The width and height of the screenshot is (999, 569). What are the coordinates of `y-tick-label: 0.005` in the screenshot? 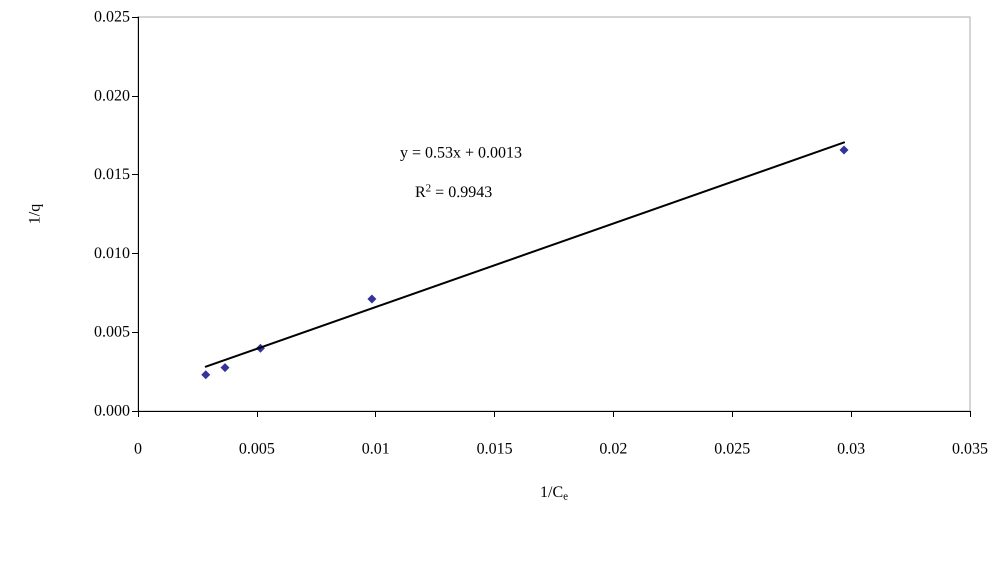 It's located at (112, 332).